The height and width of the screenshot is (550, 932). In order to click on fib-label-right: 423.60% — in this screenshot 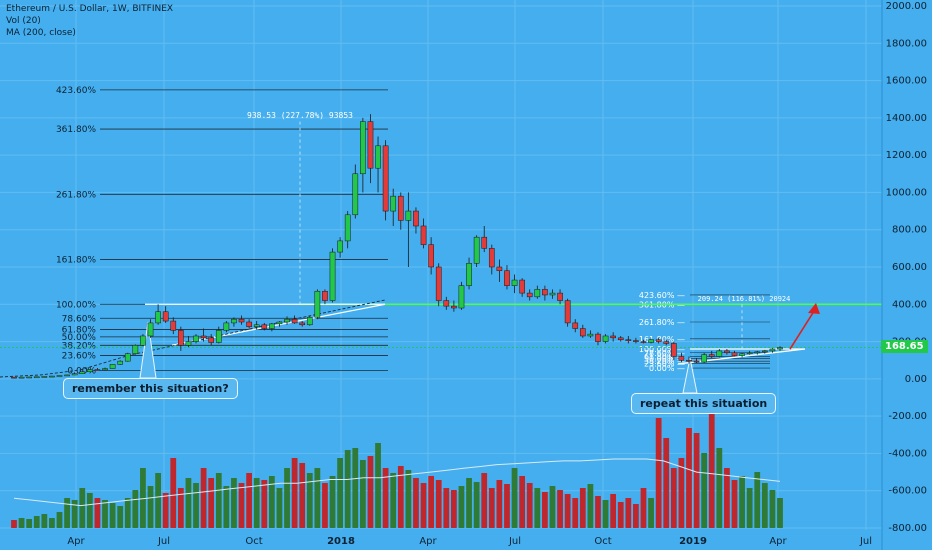, I will do `click(662, 295)`.